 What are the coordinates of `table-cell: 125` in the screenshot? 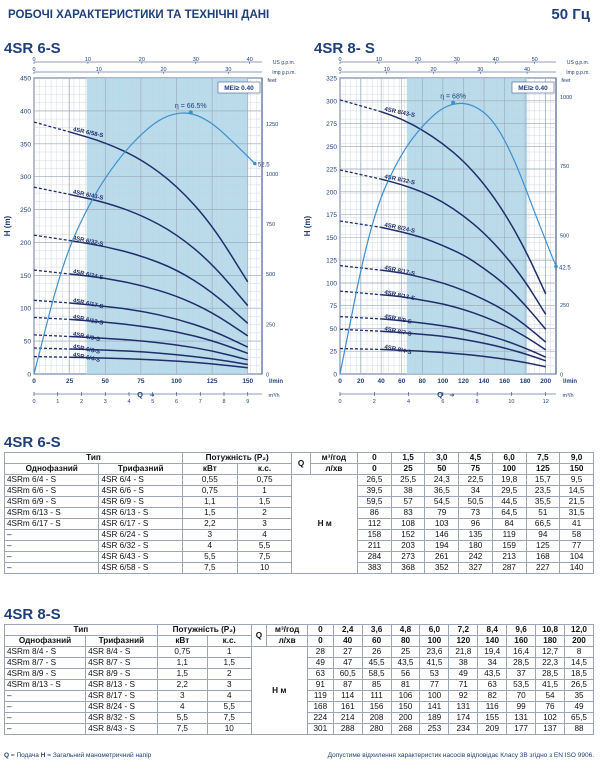 It's located at (543, 546).